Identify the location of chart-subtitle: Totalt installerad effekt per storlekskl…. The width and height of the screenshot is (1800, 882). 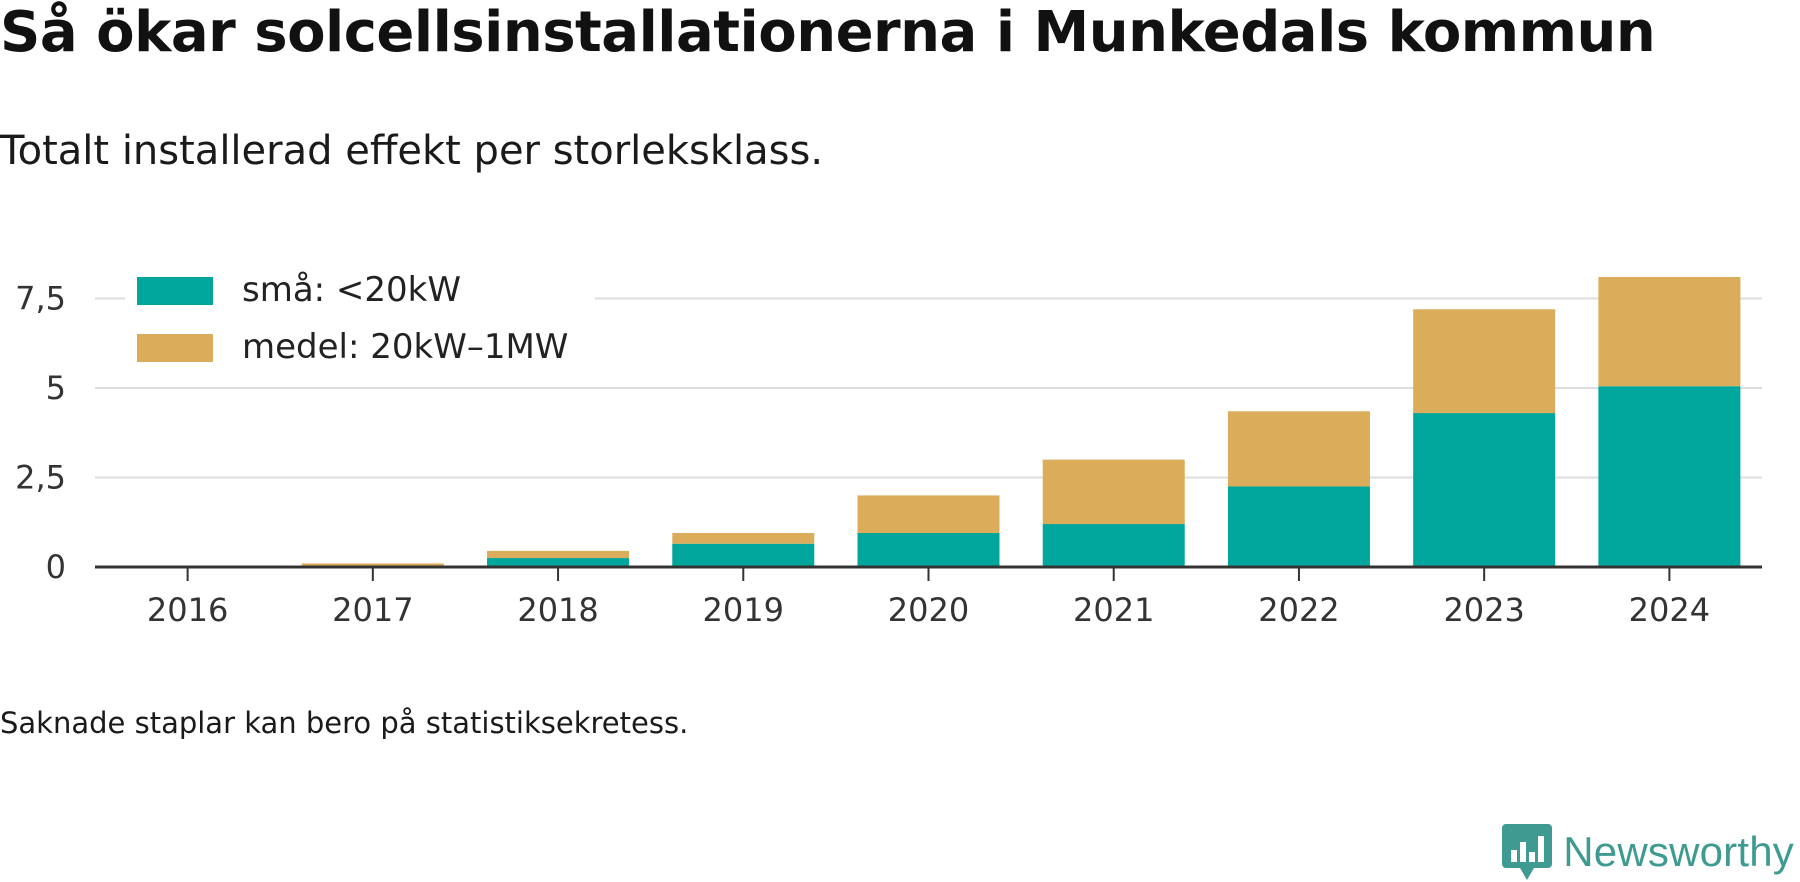
(411, 151).